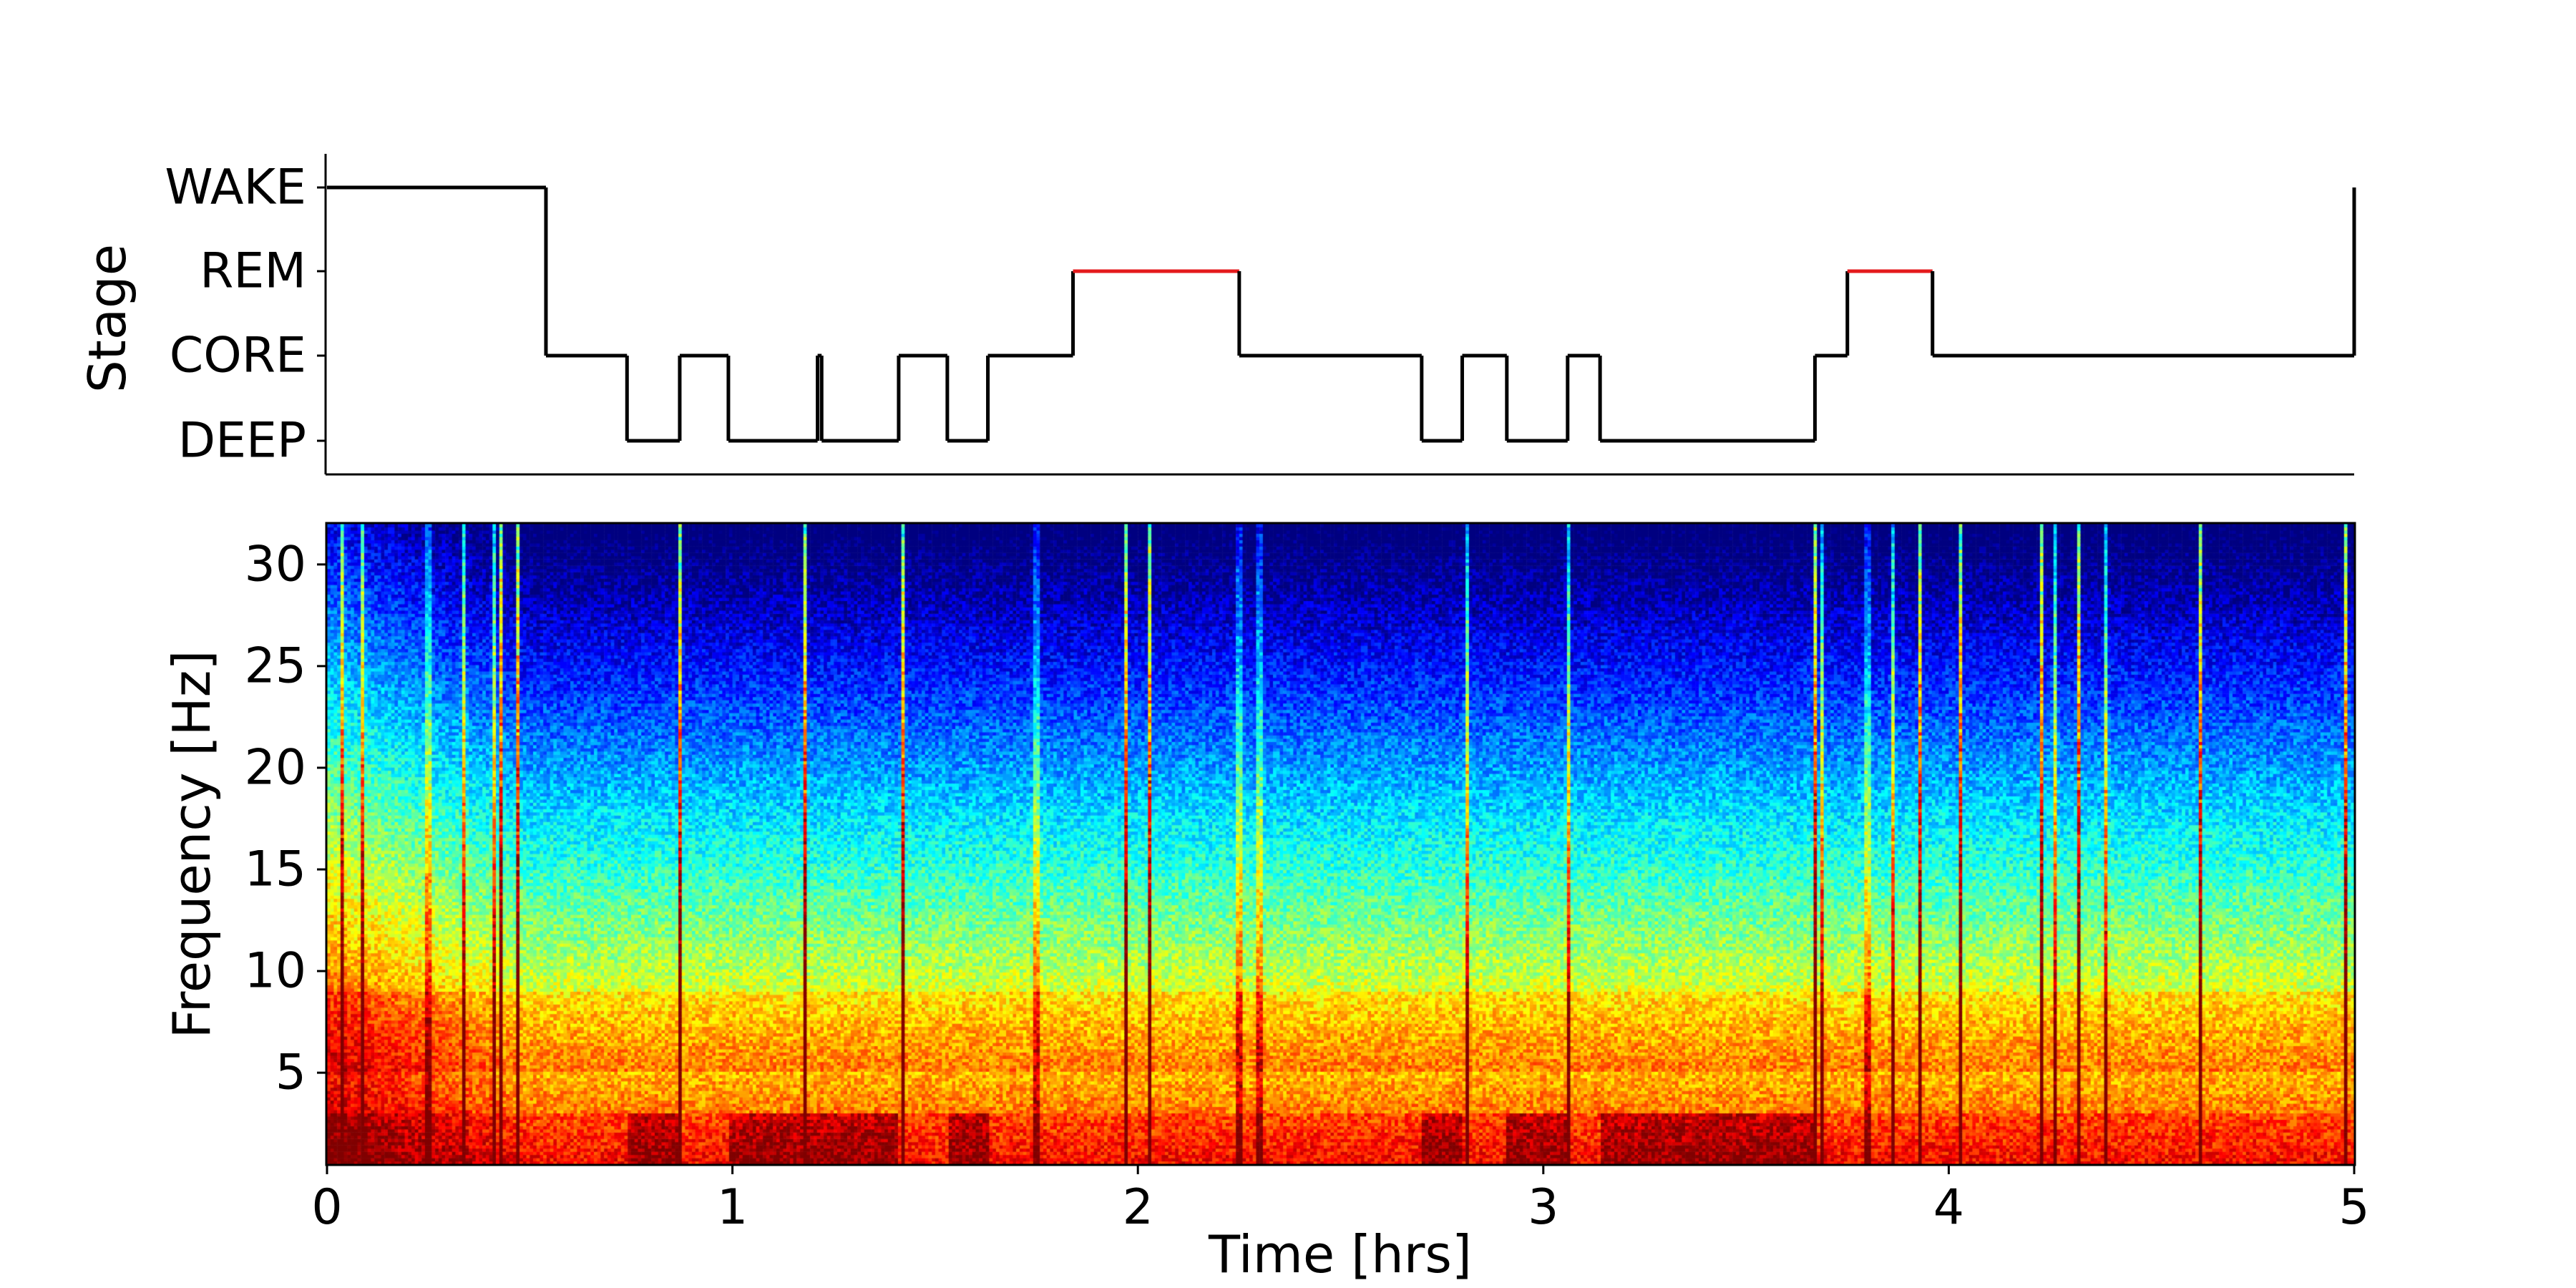  Describe the element at coordinates (107, 318) in the screenshot. I see `hypnogram-y-label: Stage` at that location.